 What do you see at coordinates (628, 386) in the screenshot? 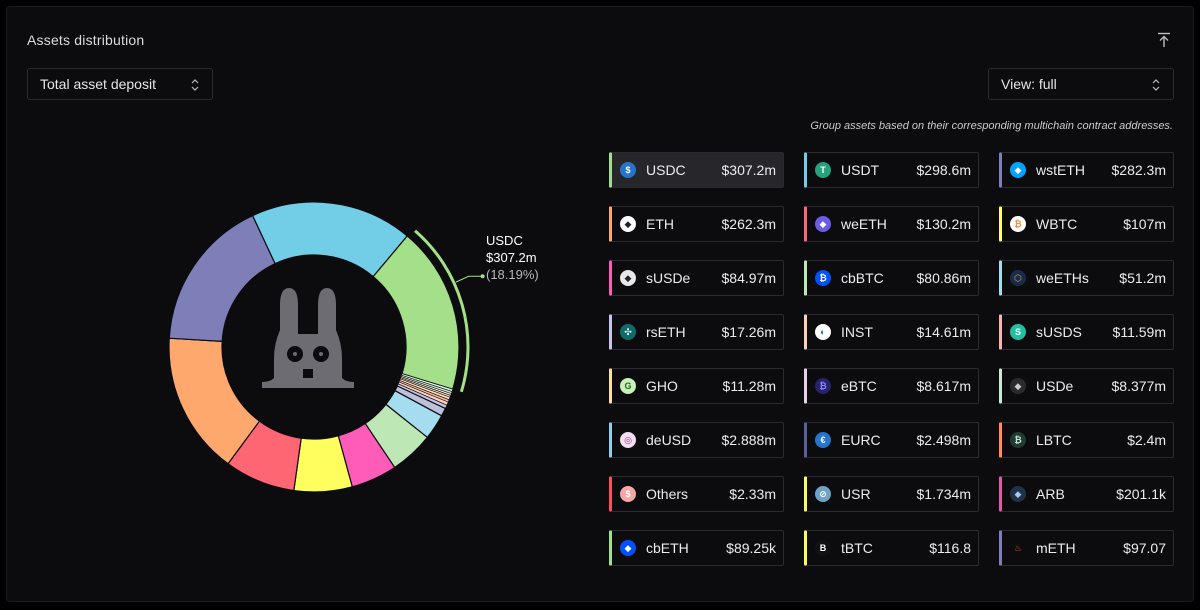
I see `gho-icon: G` at bounding box center [628, 386].